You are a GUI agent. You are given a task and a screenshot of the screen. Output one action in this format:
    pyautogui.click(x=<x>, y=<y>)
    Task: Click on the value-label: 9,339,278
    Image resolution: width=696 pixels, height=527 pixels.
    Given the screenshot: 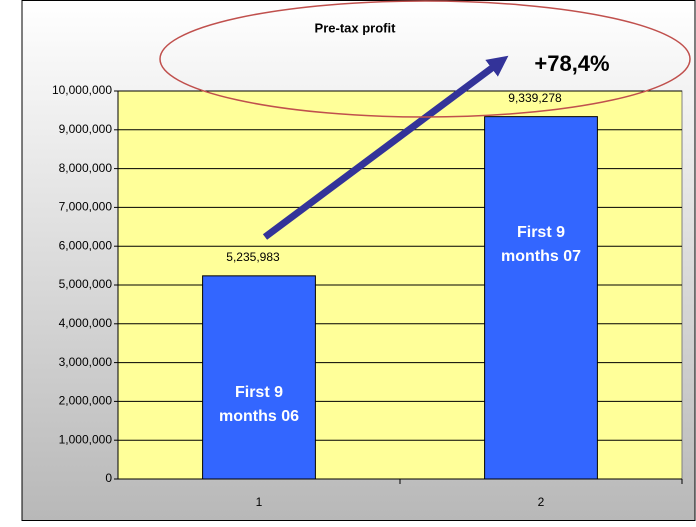 What is the action you would take?
    pyautogui.click(x=535, y=98)
    